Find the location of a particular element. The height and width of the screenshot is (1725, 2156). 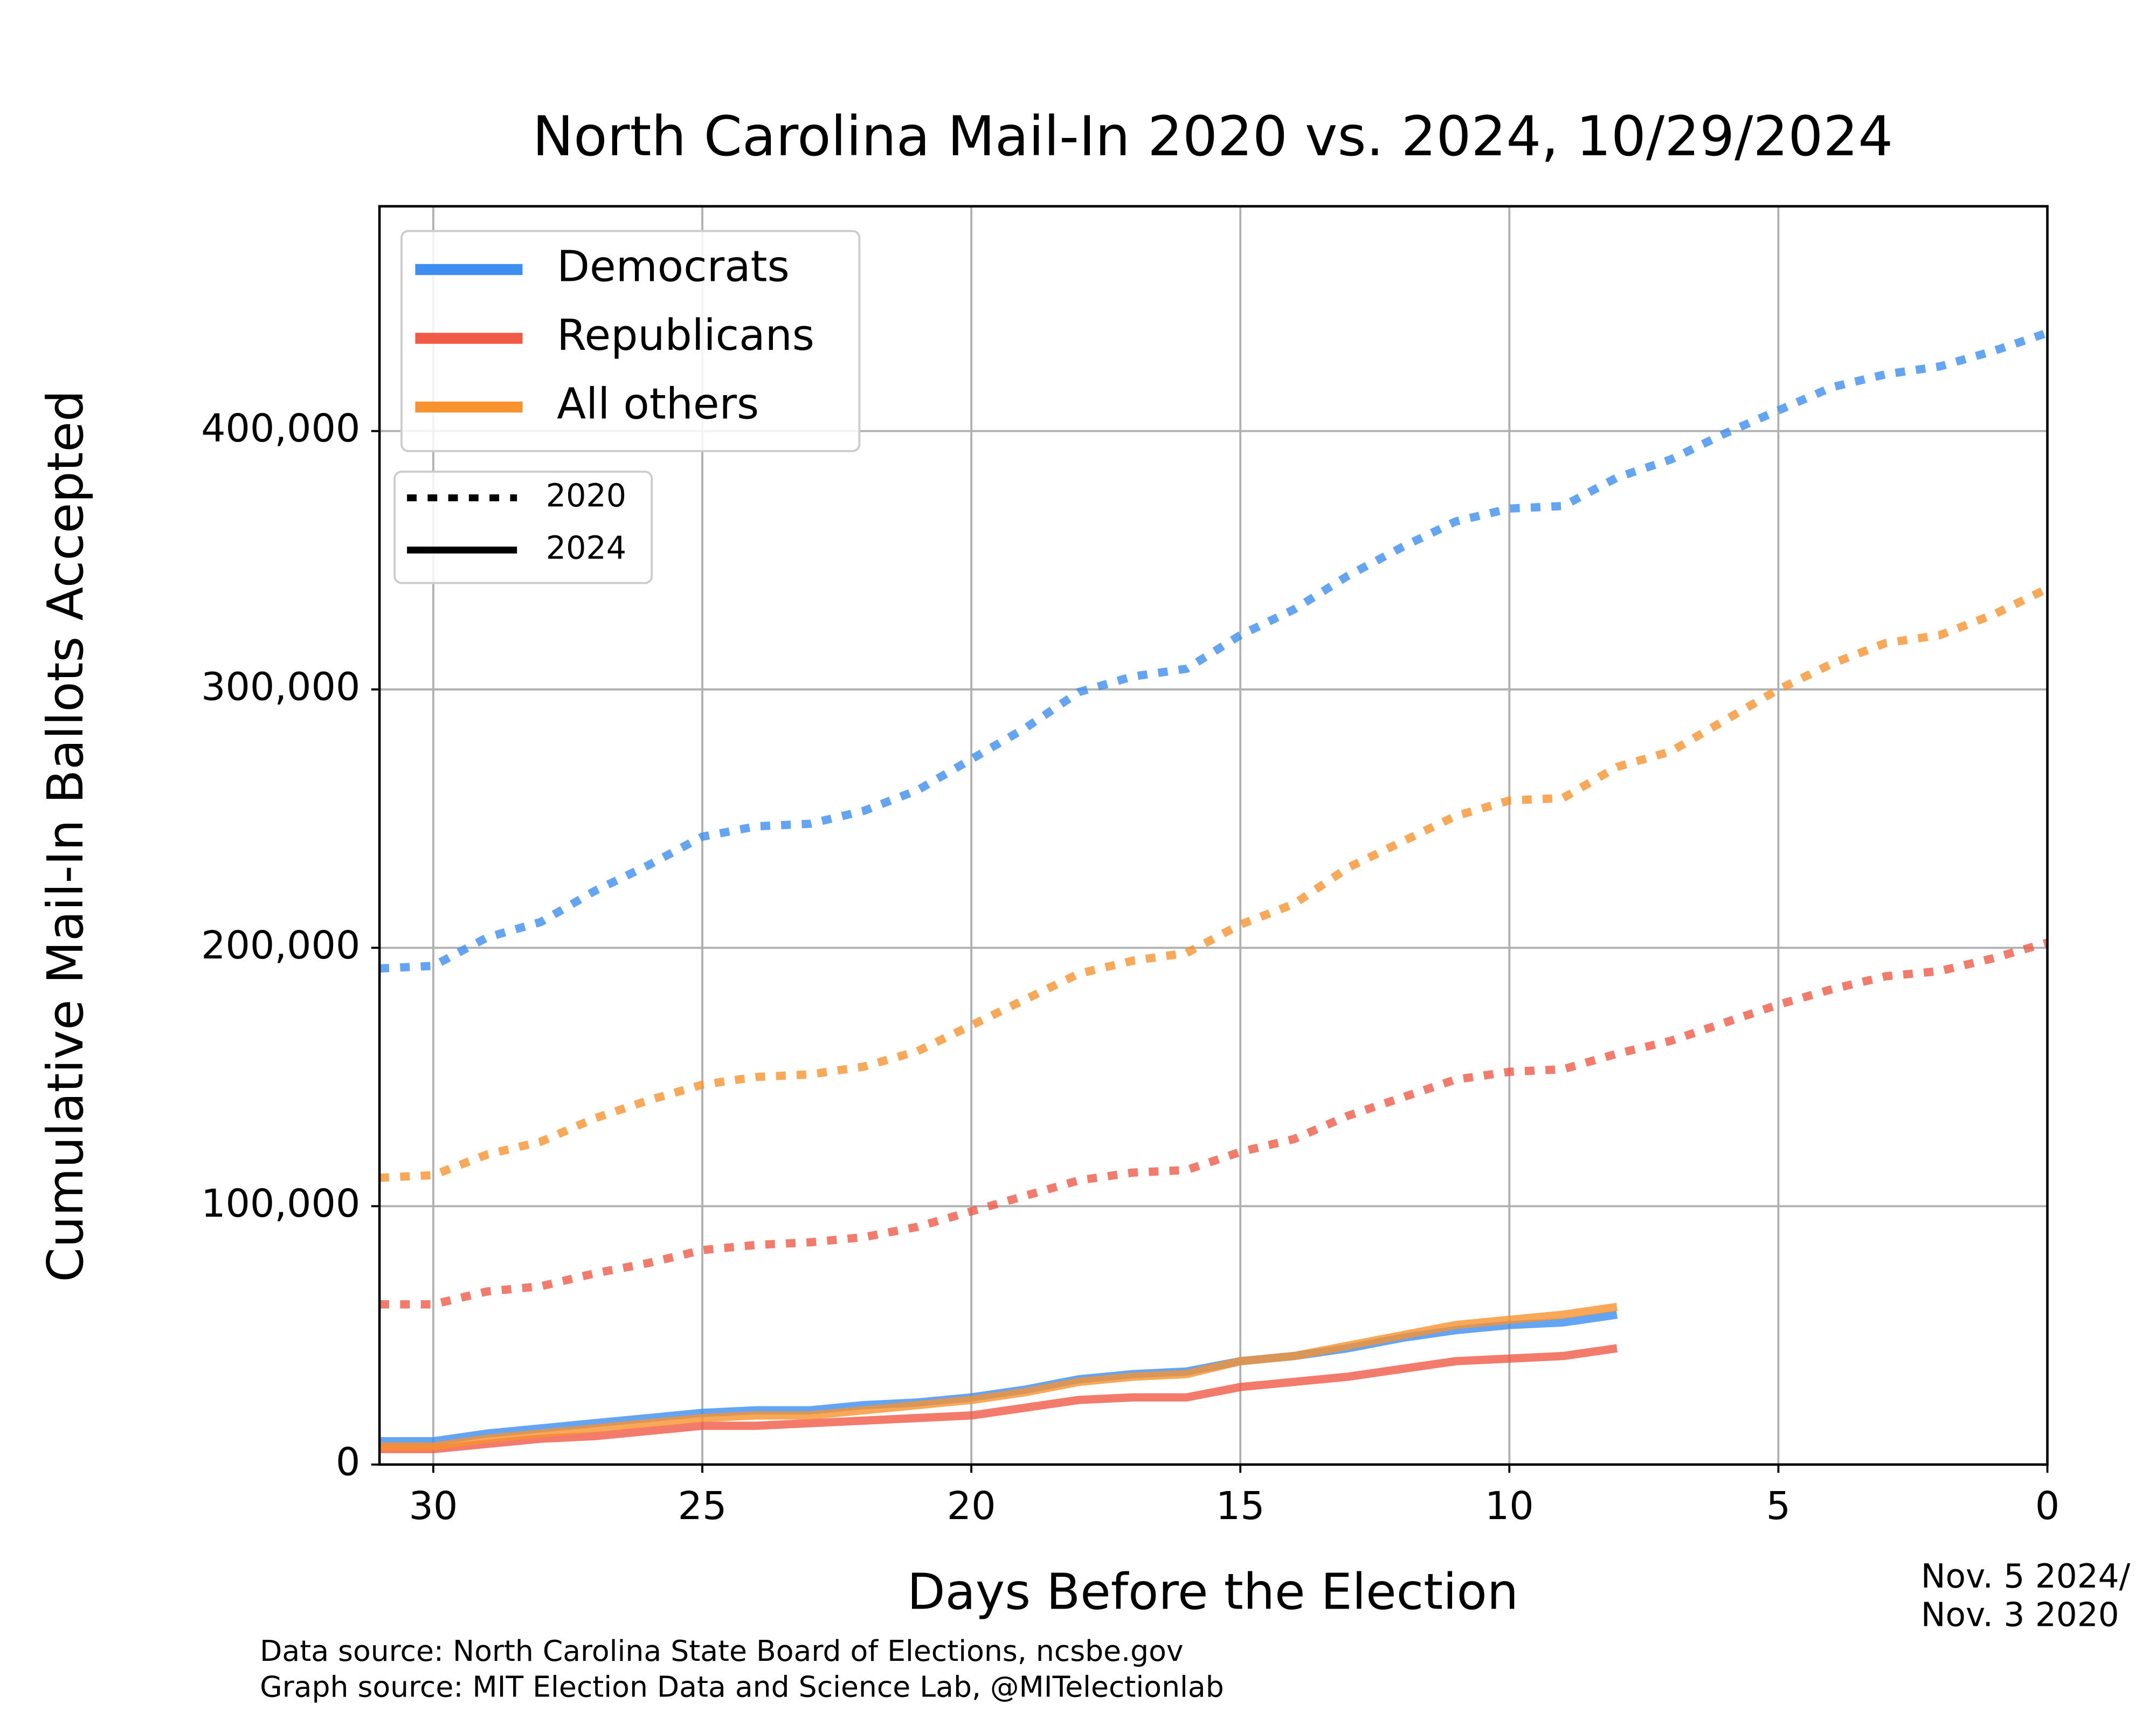

legend-label: 2020 is located at coordinates (586, 496).